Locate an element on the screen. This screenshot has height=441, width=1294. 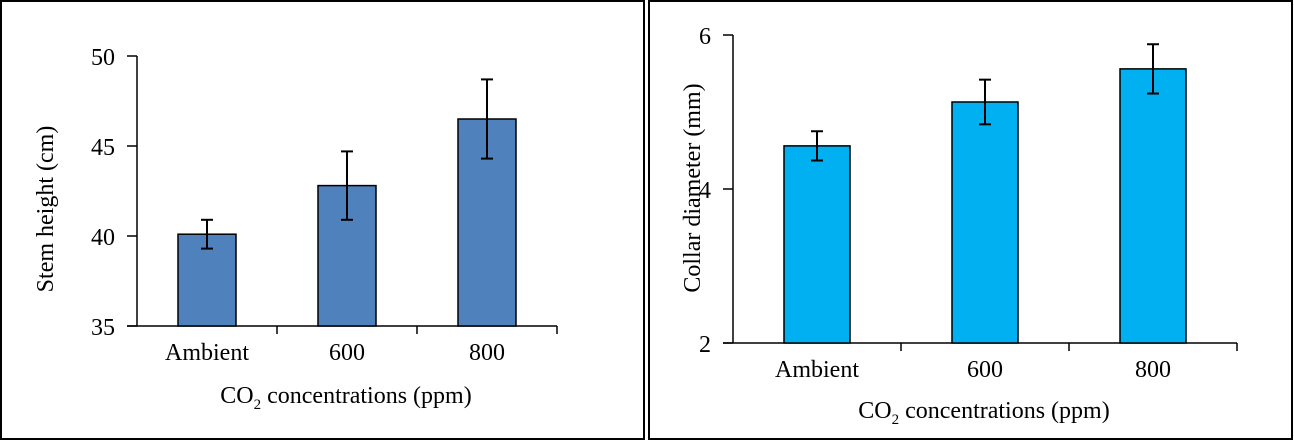
y-tick-label: 40 is located at coordinates (103, 238).